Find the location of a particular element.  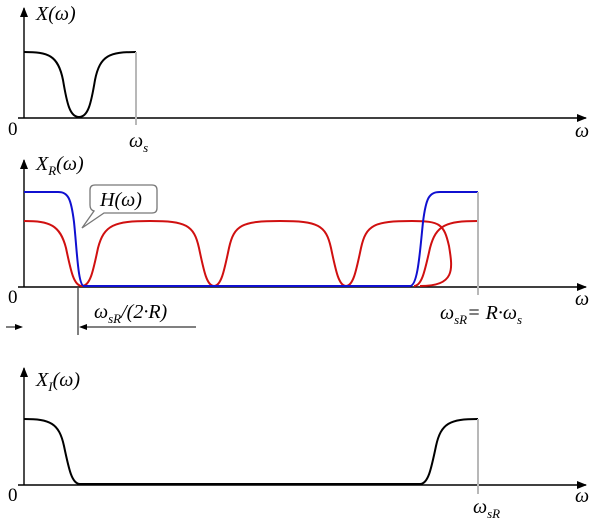

filter-callout: H(ω) is located at coordinates (119, 206).